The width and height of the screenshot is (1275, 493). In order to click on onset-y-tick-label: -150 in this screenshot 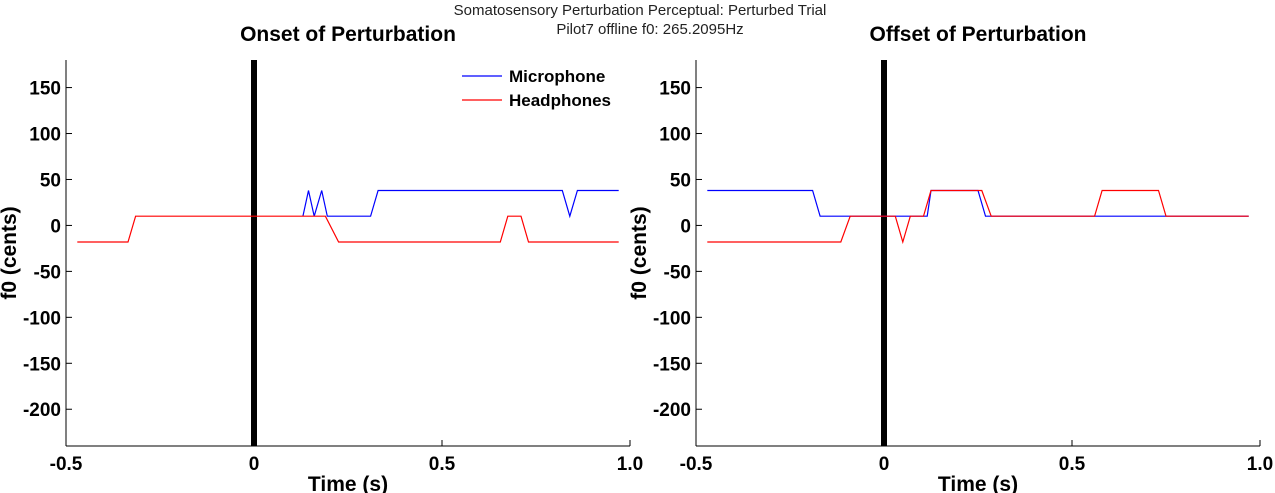, I will do `click(42, 364)`.